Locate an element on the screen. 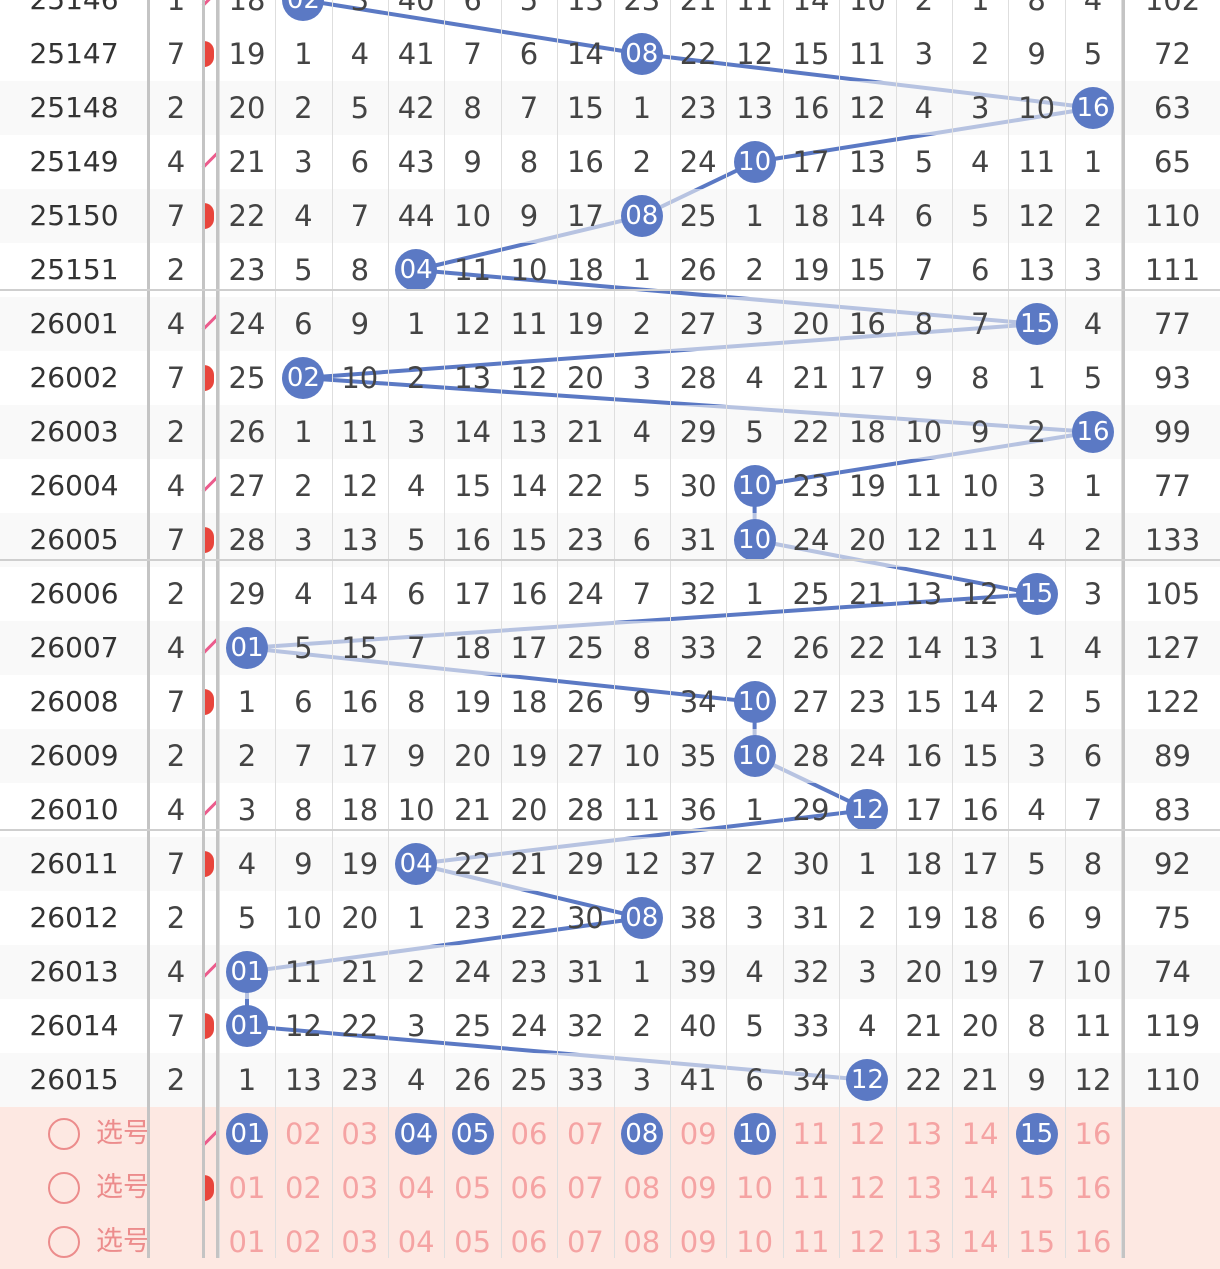  selected-number-ball: 10 is located at coordinates (754, 1134).